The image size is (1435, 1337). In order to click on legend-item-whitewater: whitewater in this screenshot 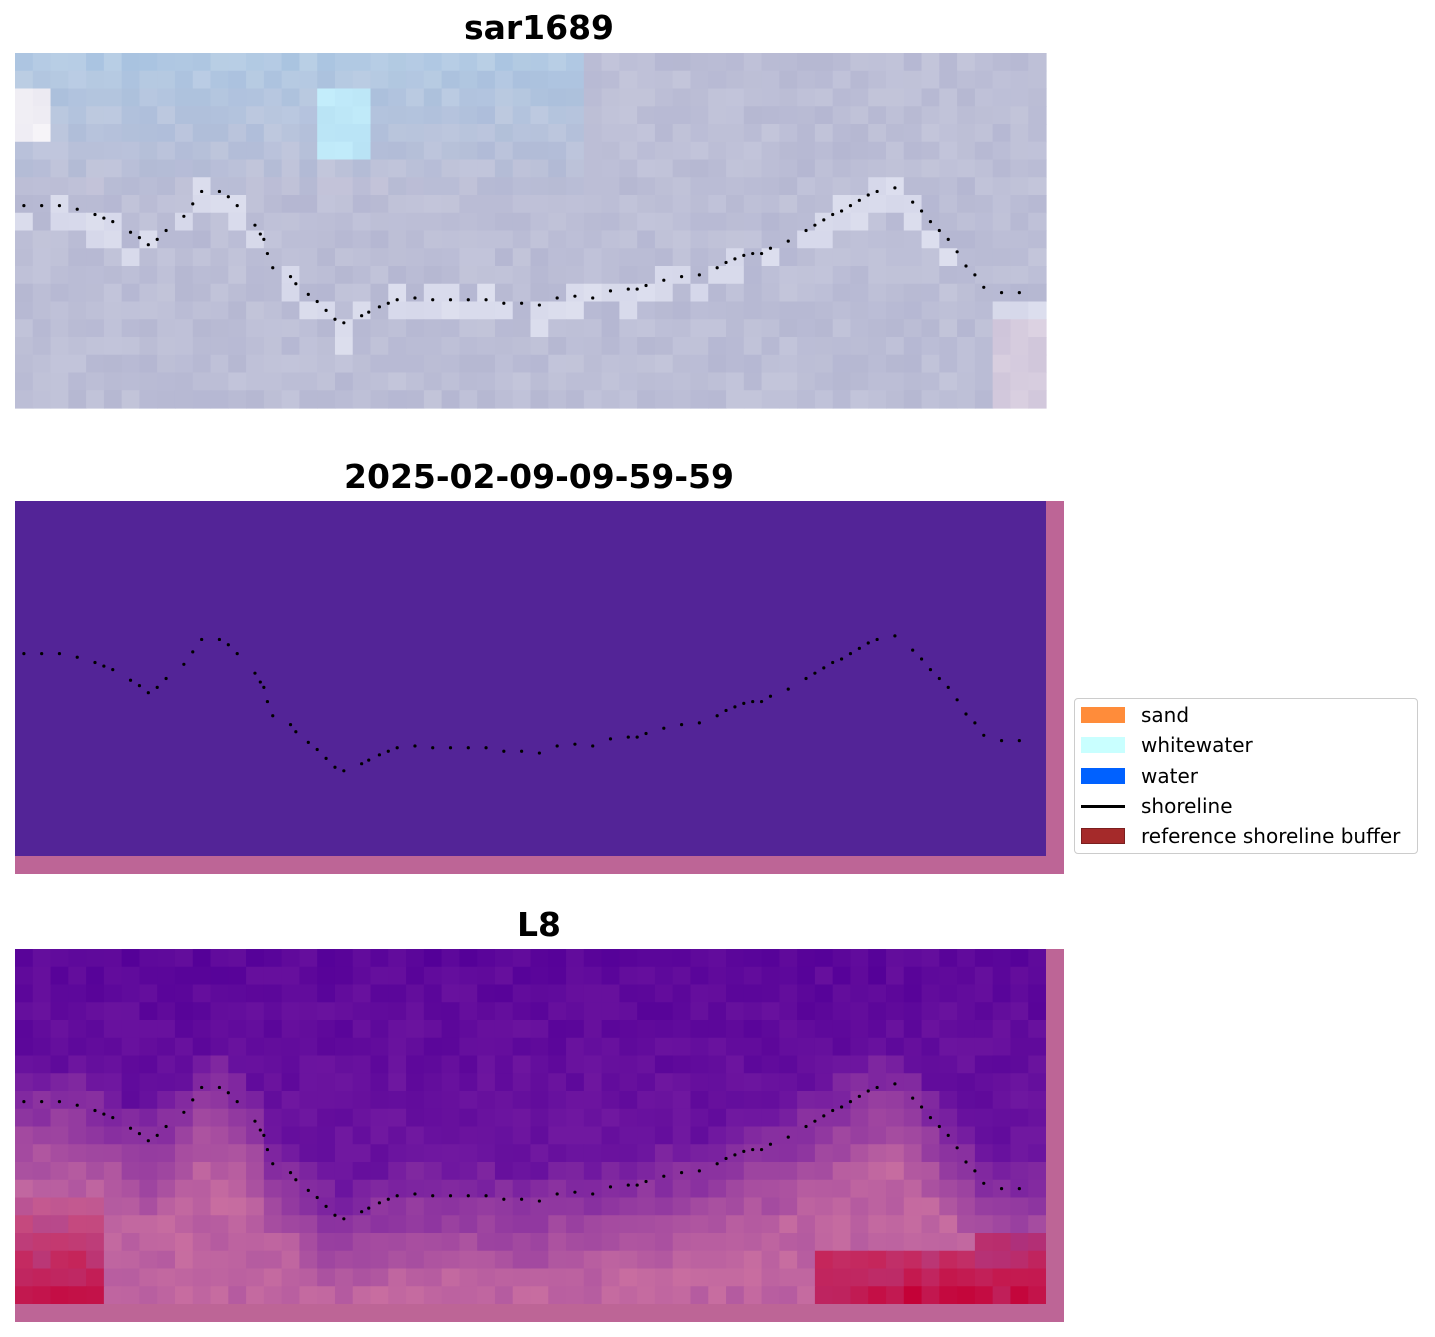, I will do `click(1167, 745)`.